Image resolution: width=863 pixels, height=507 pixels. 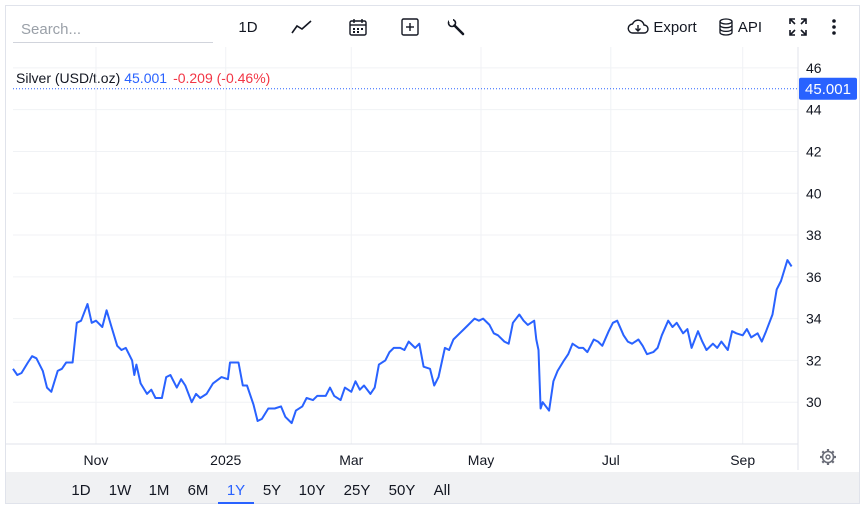 What do you see at coordinates (113, 30) in the screenshot?
I see `search-input` at bounding box center [113, 30].